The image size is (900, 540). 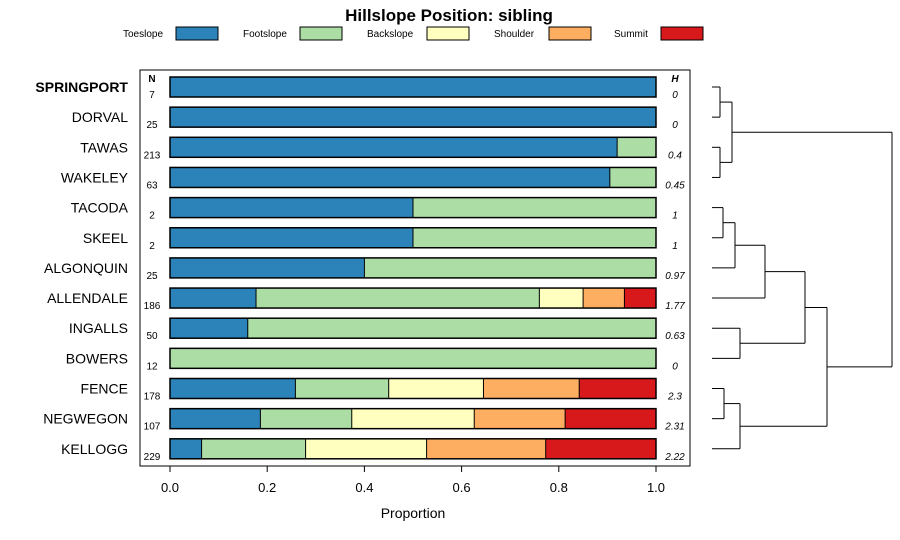 I want to click on n-value: 107, so click(x=152, y=427).